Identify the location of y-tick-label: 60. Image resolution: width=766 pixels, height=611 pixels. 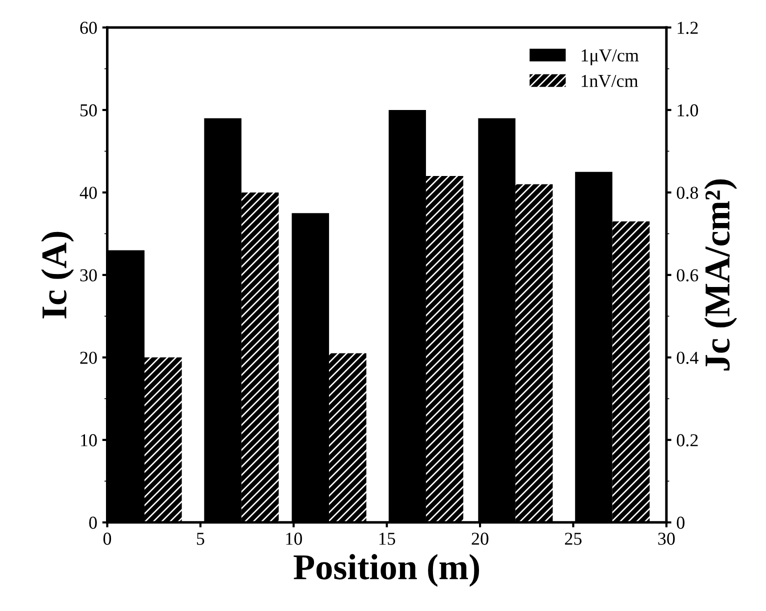
(88, 28).